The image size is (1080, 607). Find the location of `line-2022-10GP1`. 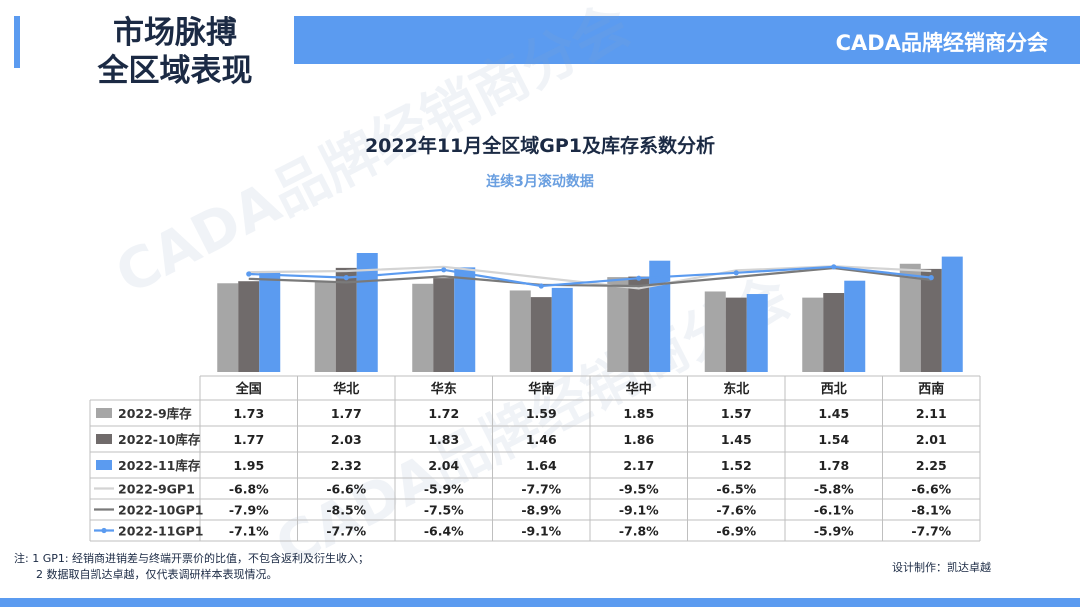

line-2022-10GP1 is located at coordinates (590, 277).